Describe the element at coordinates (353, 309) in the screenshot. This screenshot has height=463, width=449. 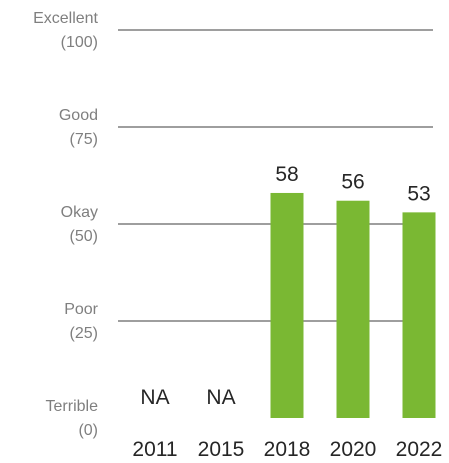
I see `bar-2020` at that location.